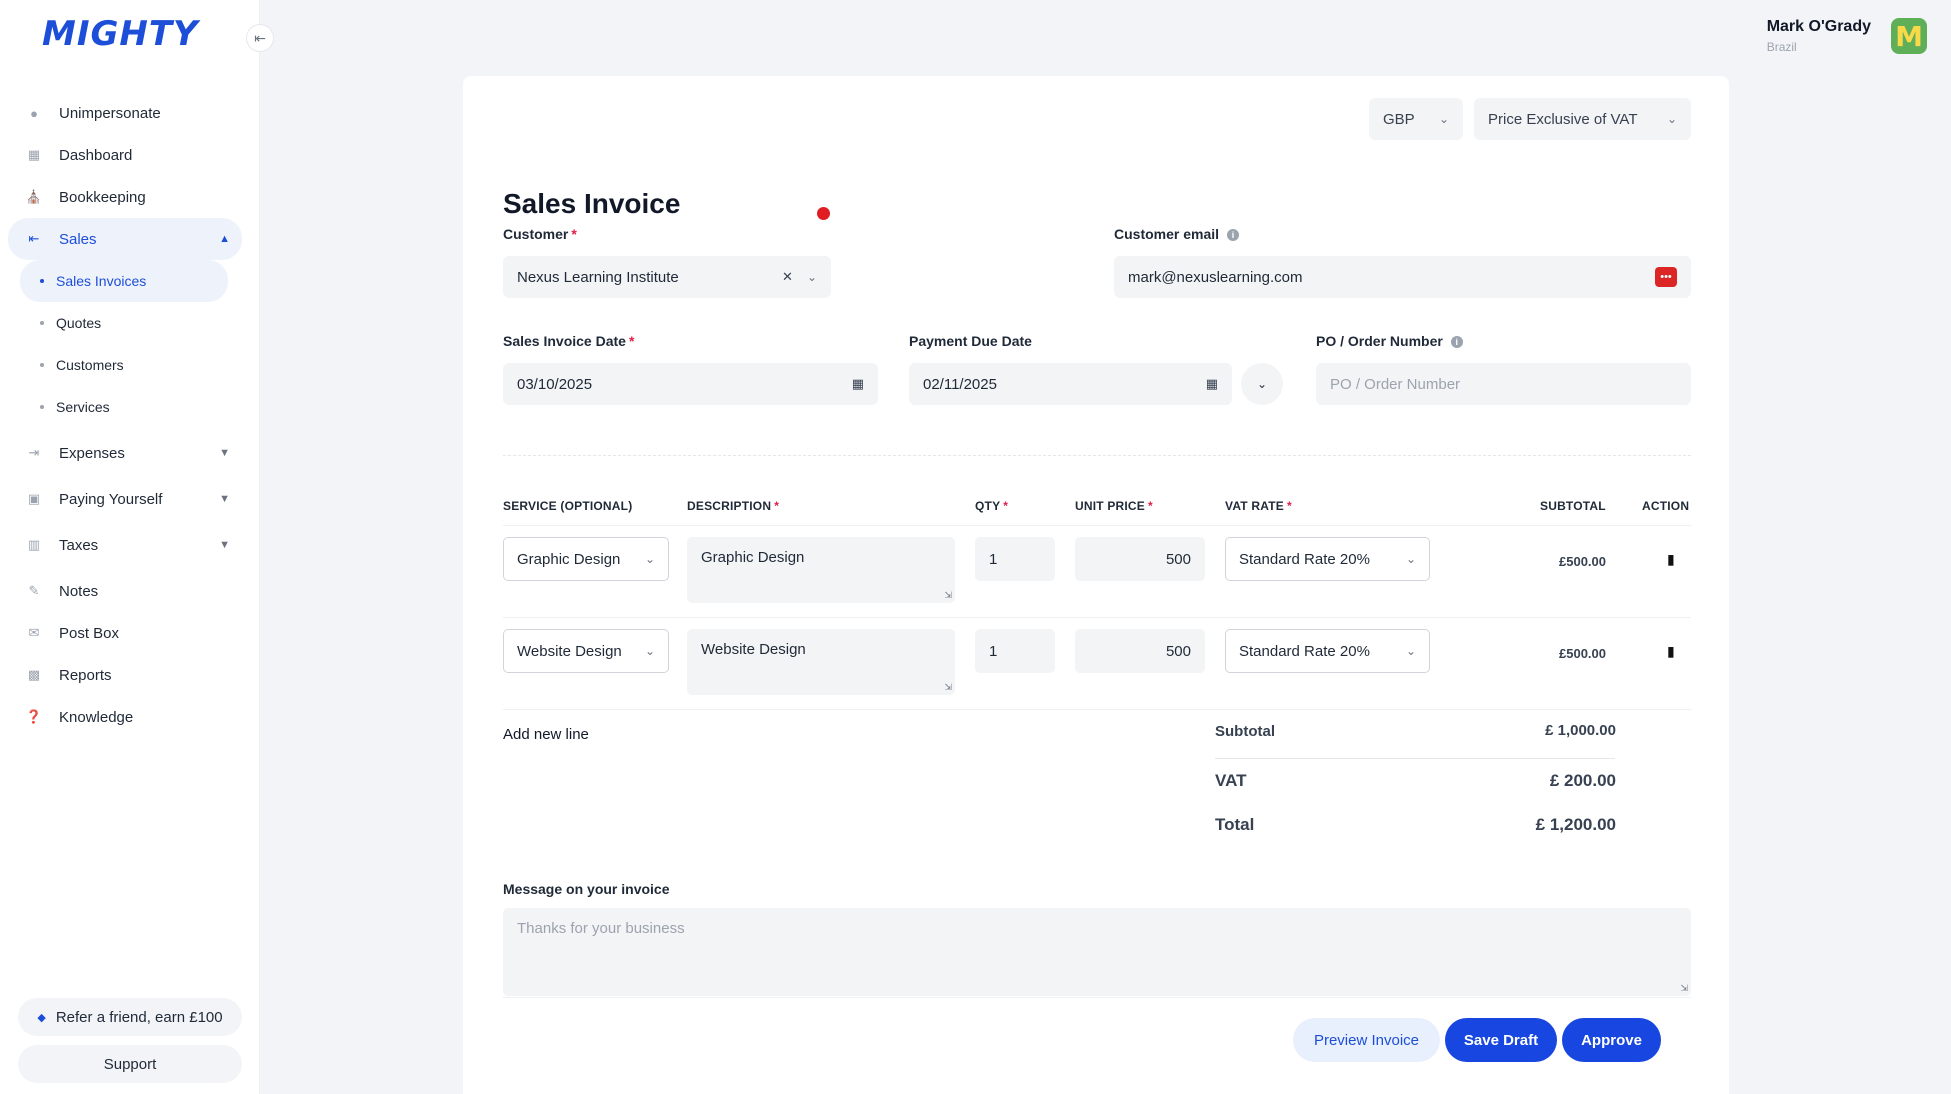 Image resolution: width=1951 pixels, height=1094 pixels. What do you see at coordinates (690, 384) in the screenshot?
I see `invoice-date-field: 03/10/2025 ▦` at bounding box center [690, 384].